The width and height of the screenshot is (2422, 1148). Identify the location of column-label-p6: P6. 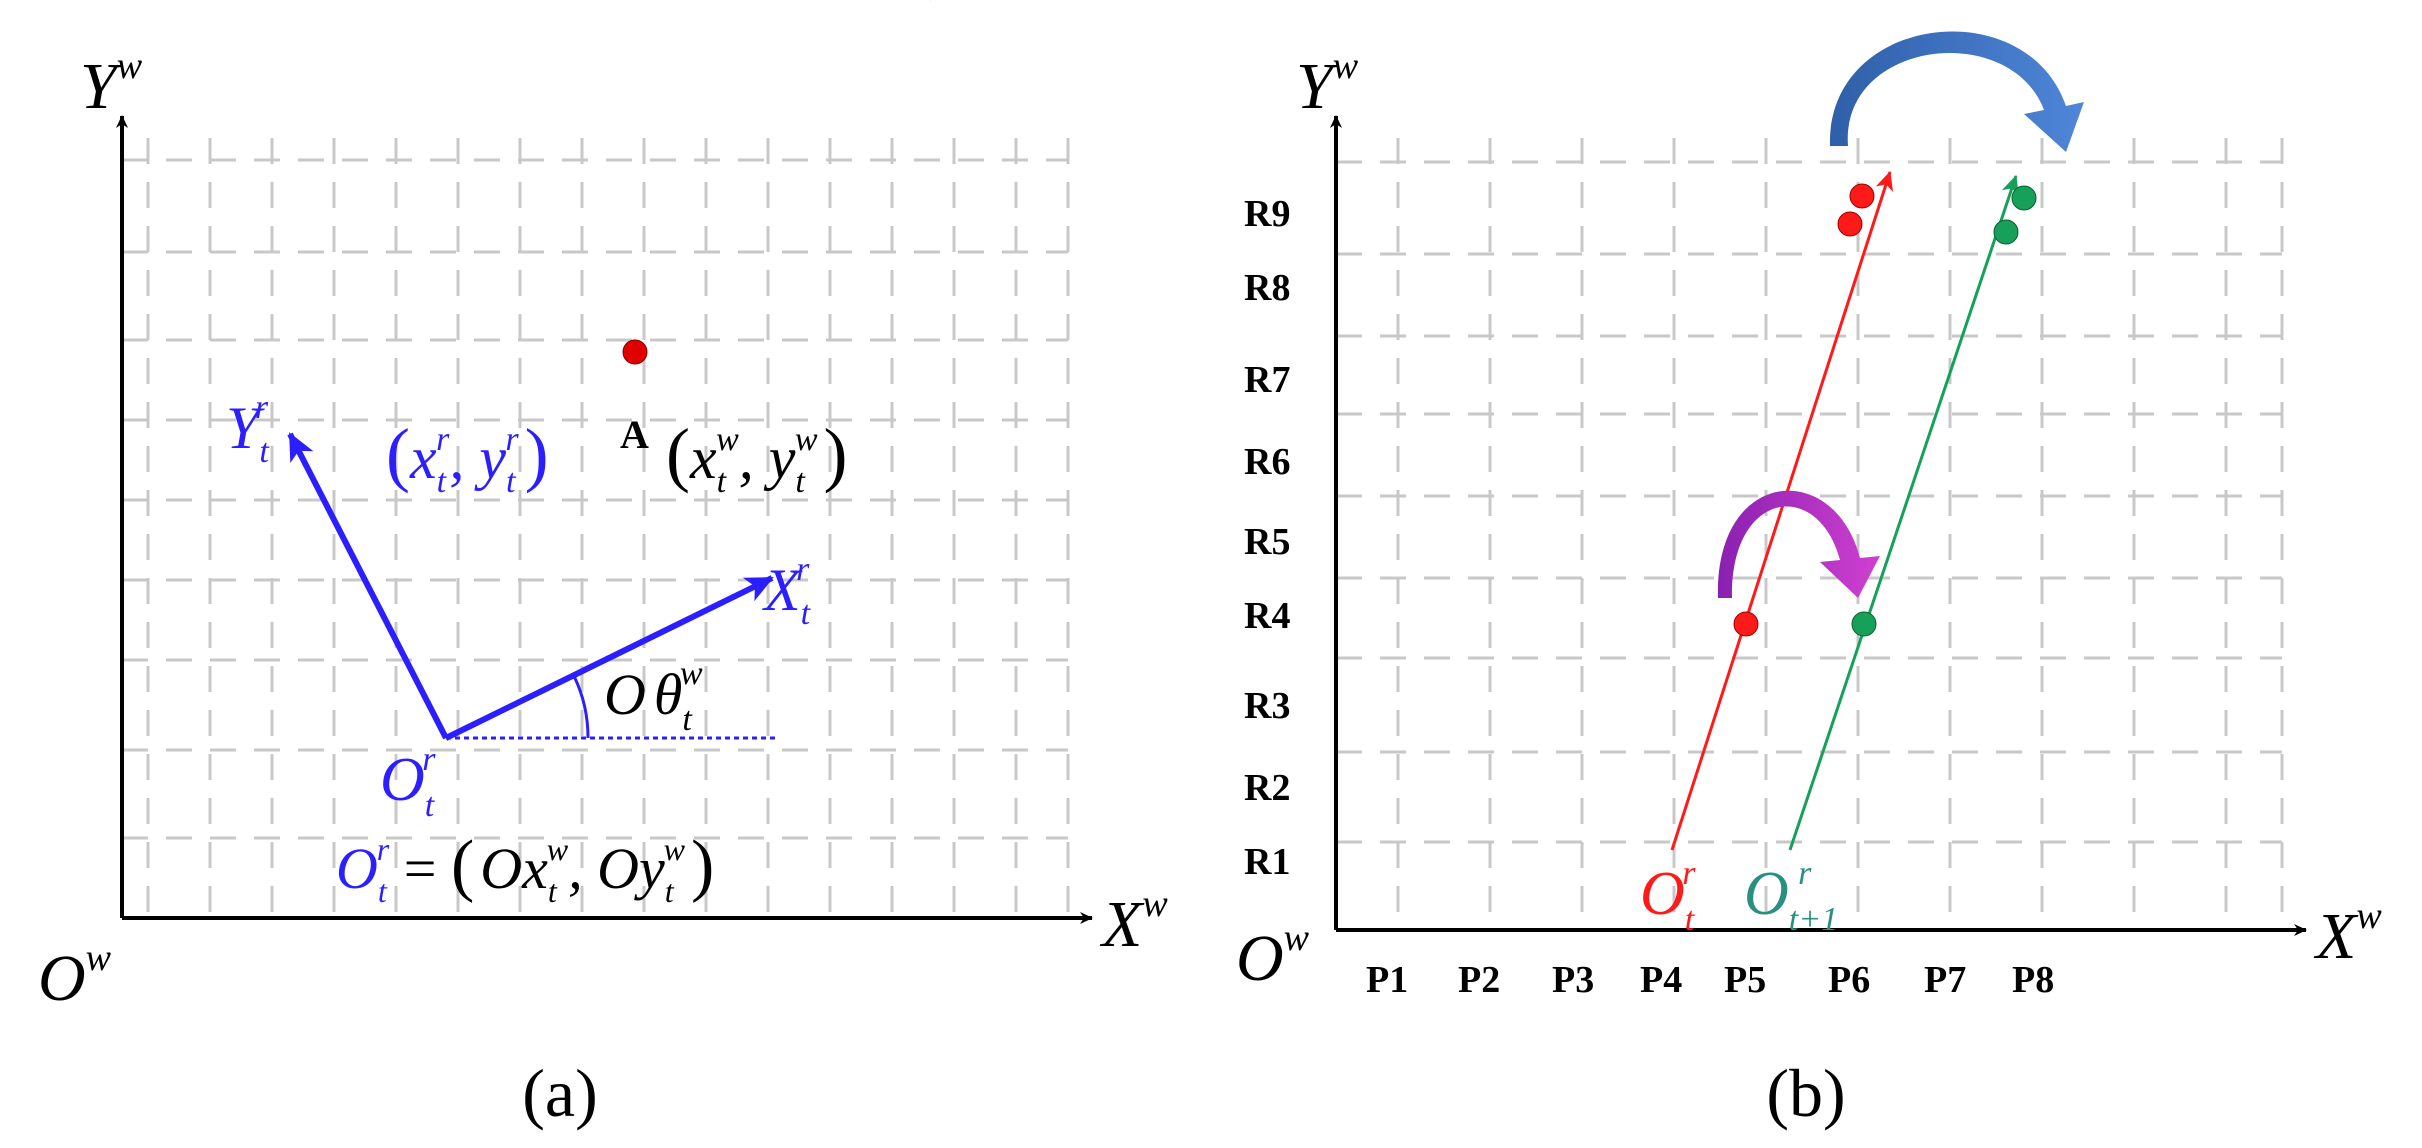
(1849, 980).